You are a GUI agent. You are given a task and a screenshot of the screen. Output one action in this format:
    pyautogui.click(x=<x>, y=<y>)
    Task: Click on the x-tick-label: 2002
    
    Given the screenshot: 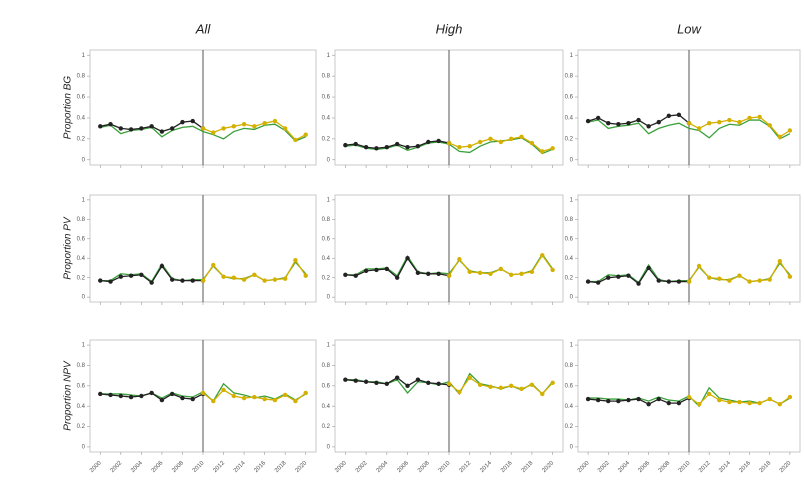 What is the action you would take?
    pyautogui.click(x=362, y=467)
    